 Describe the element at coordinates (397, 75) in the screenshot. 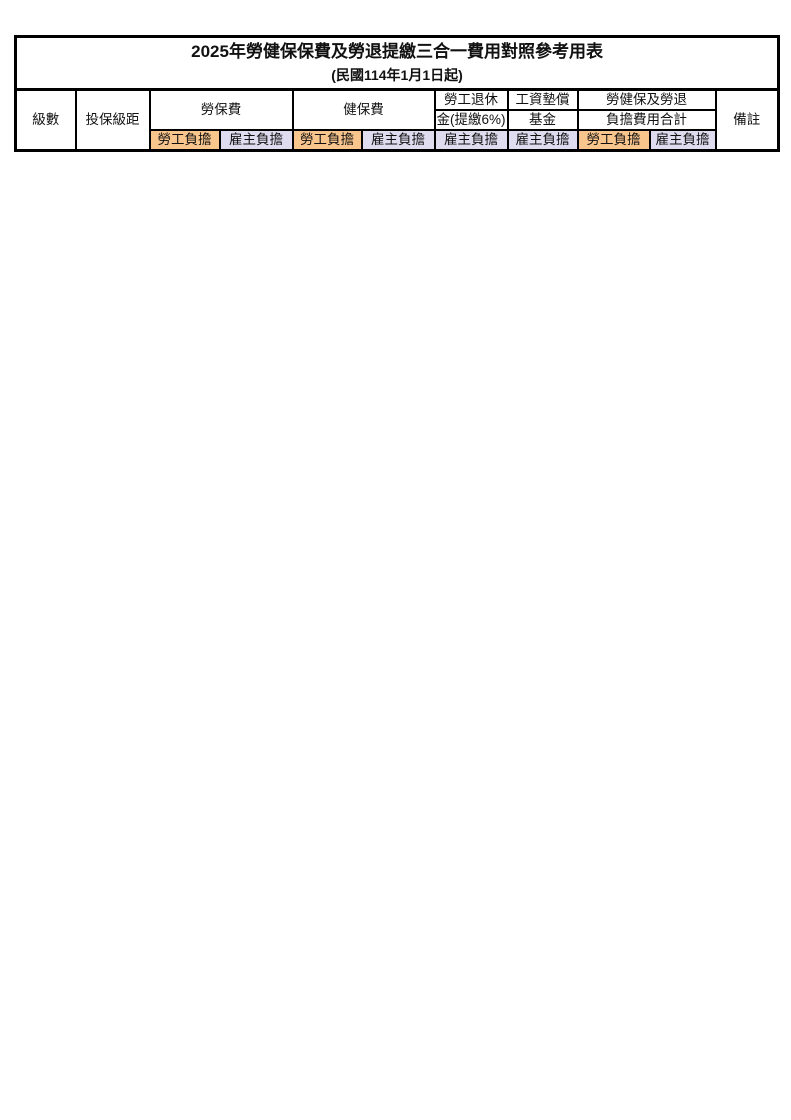

I see `page-subtitle: (民國114年1月1日起)` at that location.